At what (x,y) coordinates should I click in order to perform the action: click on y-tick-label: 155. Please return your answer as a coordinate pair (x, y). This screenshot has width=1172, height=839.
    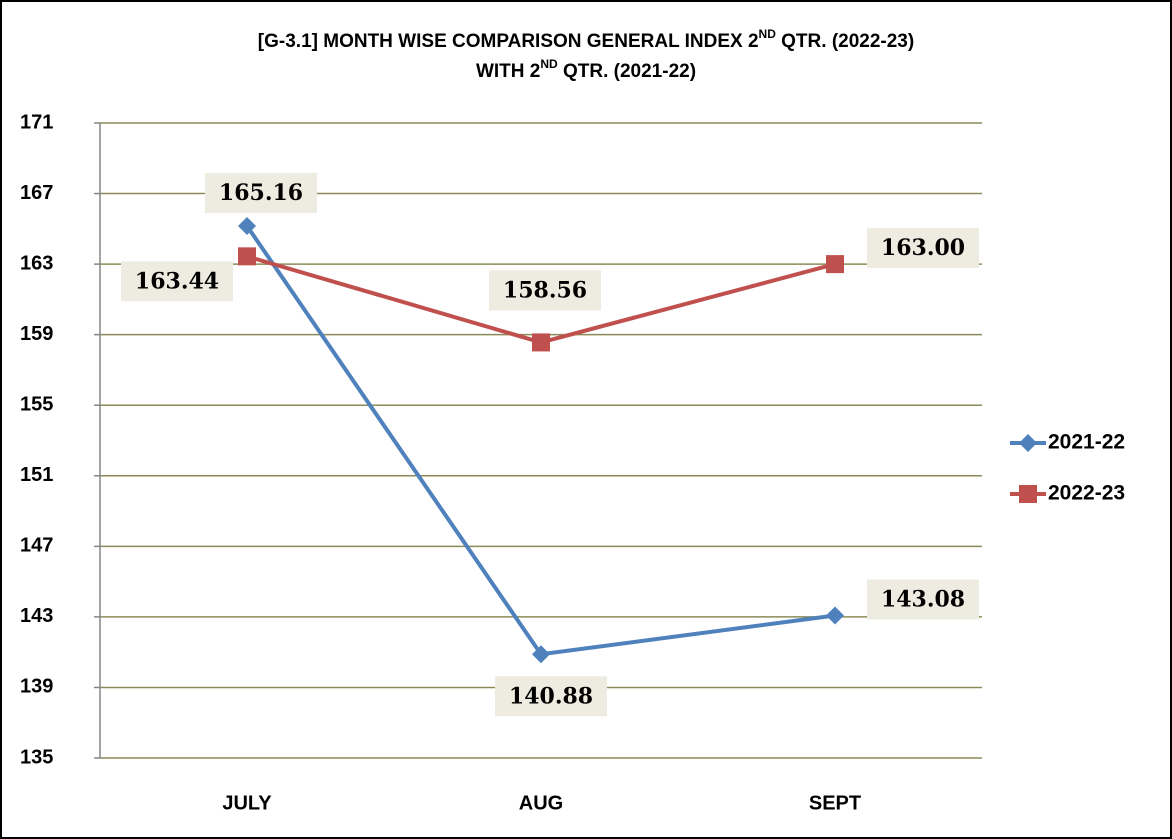
    Looking at the image, I should click on (36, 405).